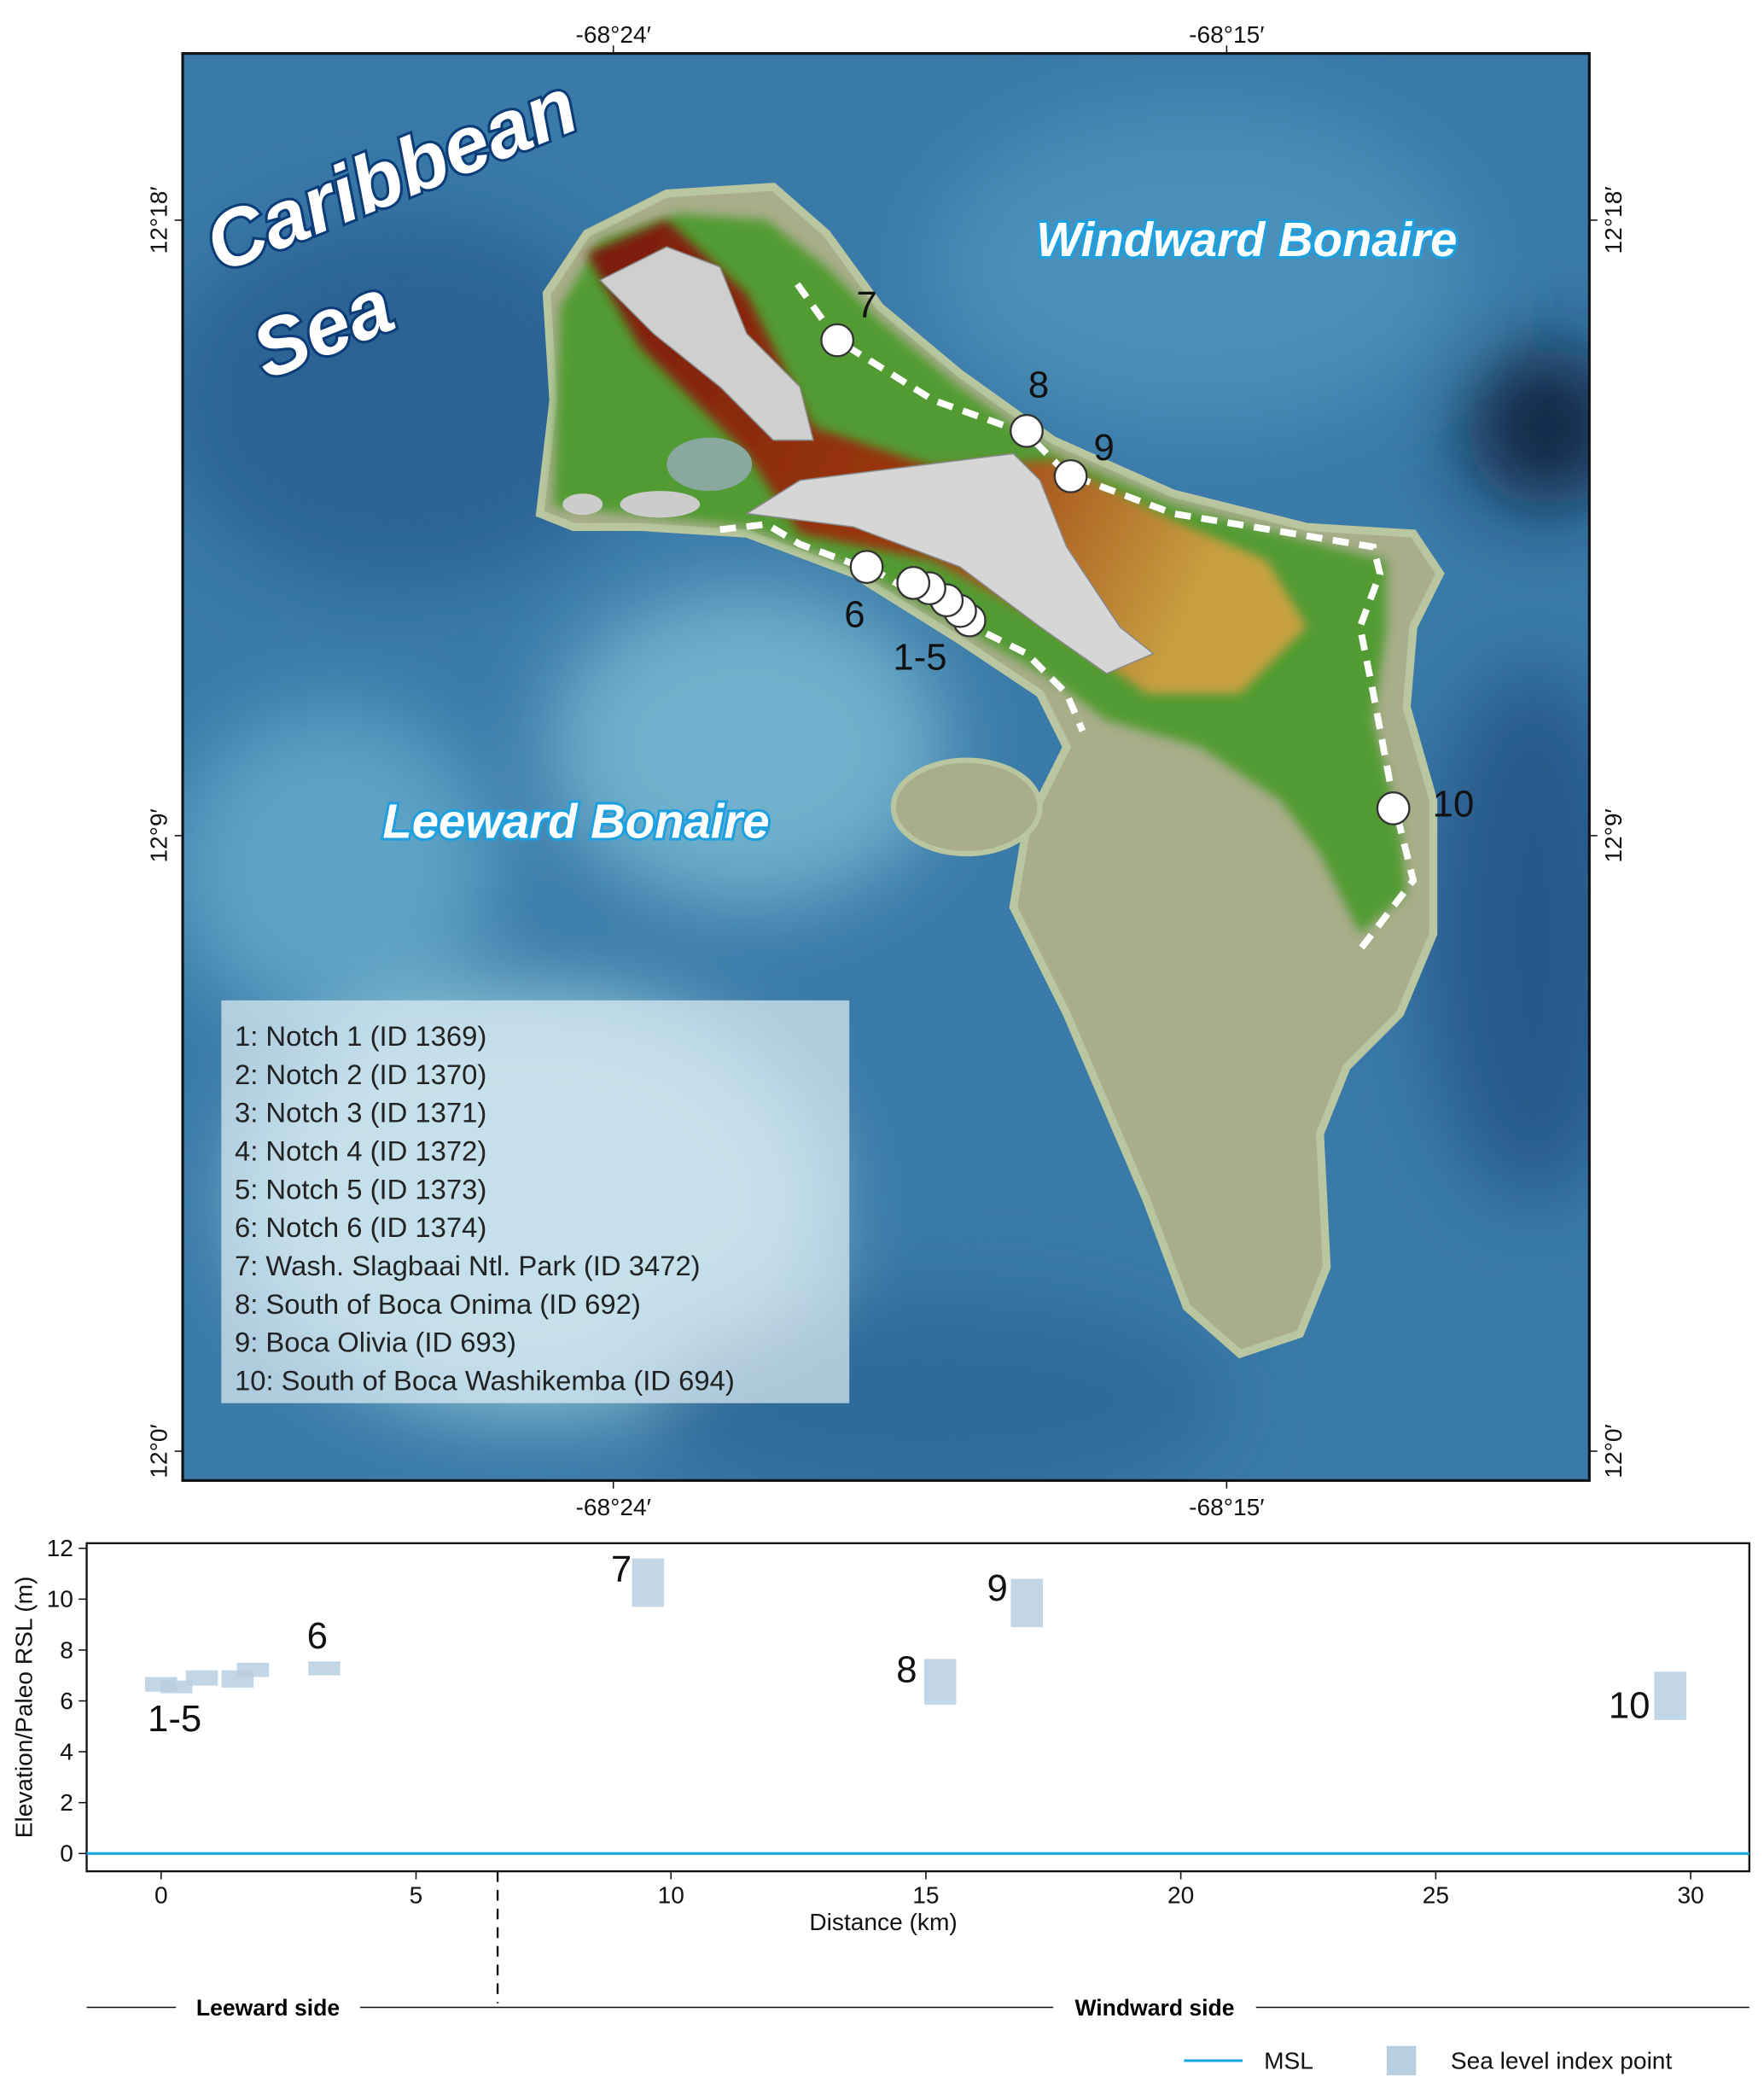 Image resolution: width=1764 pixels, height=2094 pixels. I want to click on side-label: Leeward side, so click(268, 2008).